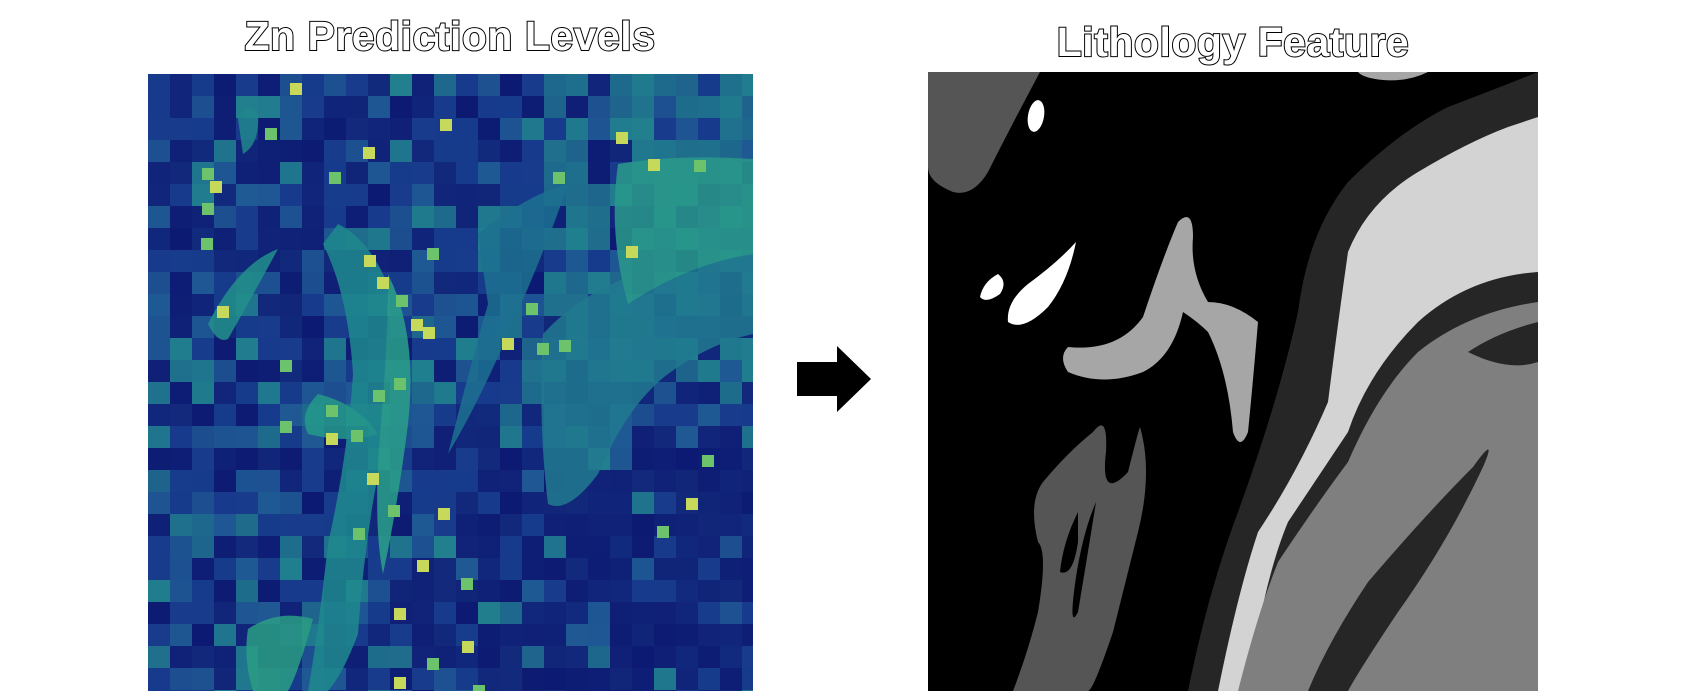  I want to click on lithology-unit-mid, so click(1388, 496).